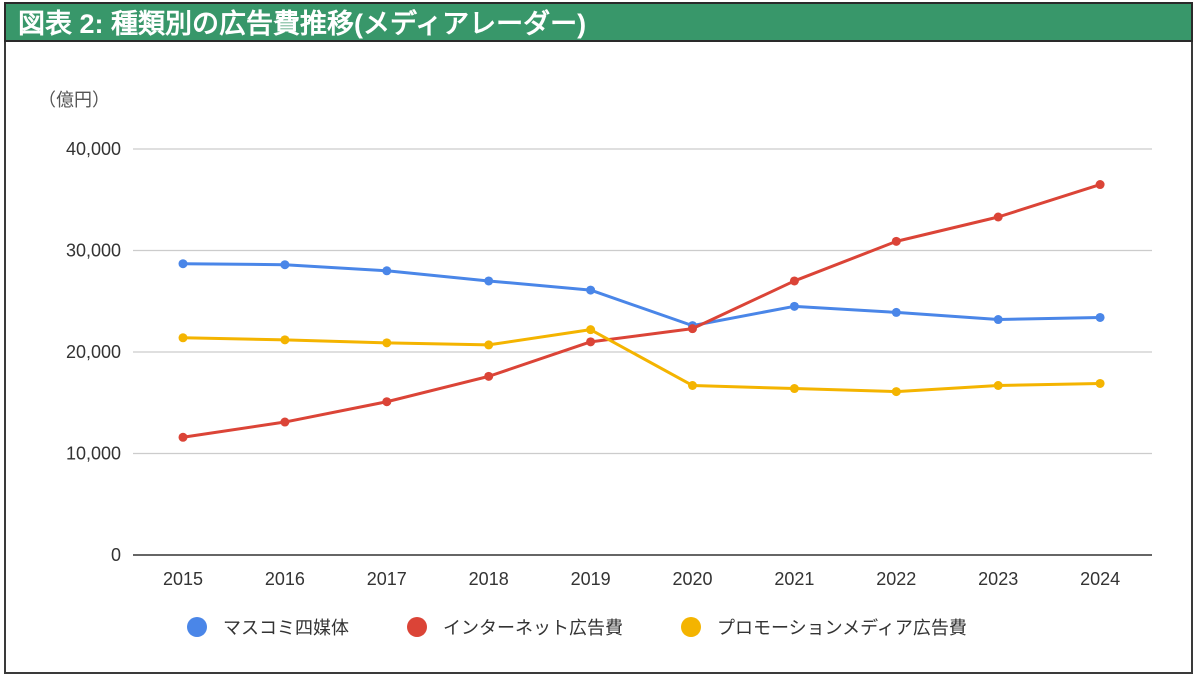  I want to click on legend-label: インターネット広告費, so click(533, 628).